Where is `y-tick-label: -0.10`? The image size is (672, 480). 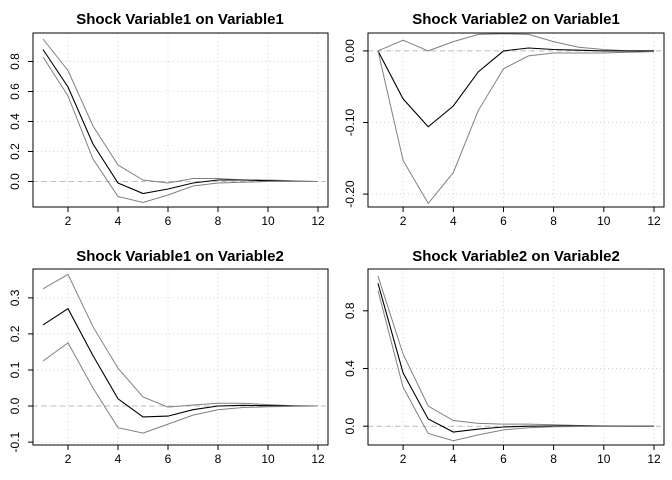 y-tick-label: -0.10 is located at coordinates (350, 123).